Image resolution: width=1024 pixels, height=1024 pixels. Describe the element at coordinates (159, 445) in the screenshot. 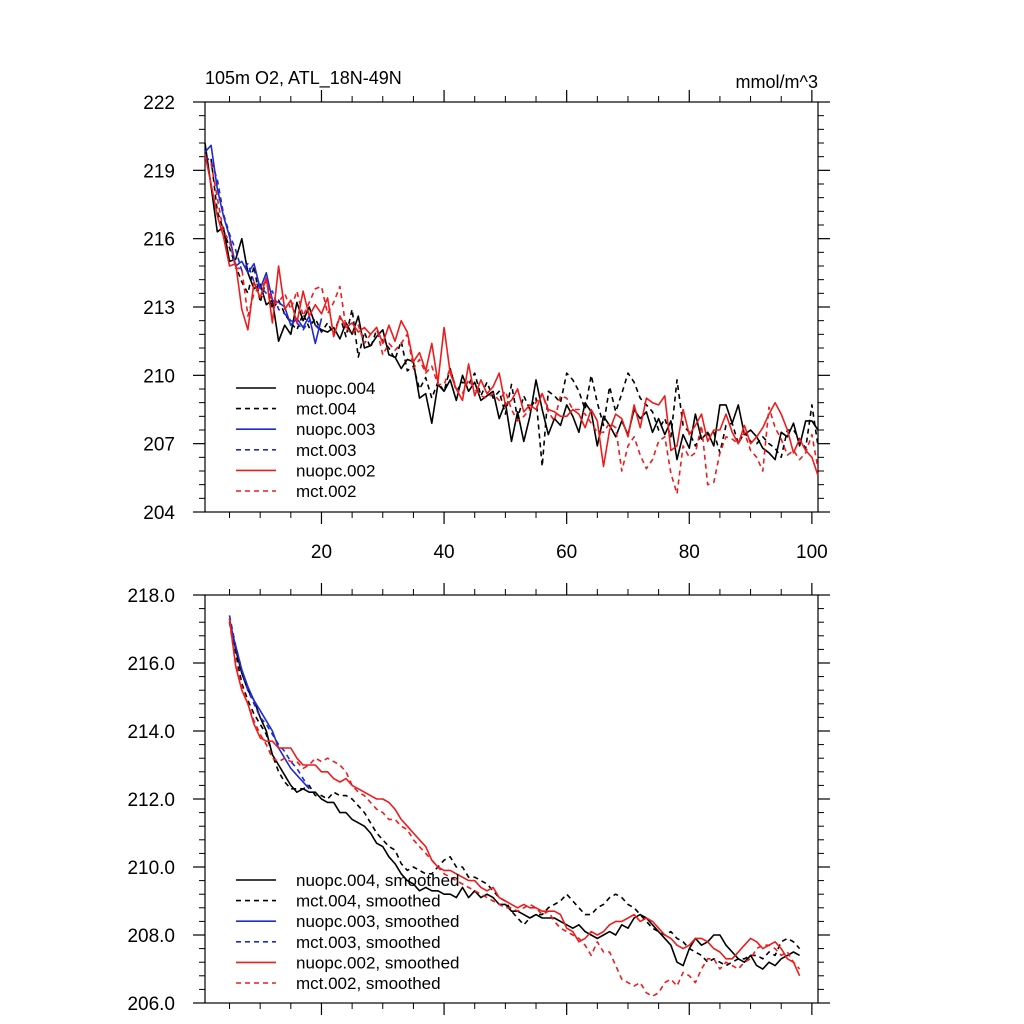

I see `top-ytick-label: 207` at that location.